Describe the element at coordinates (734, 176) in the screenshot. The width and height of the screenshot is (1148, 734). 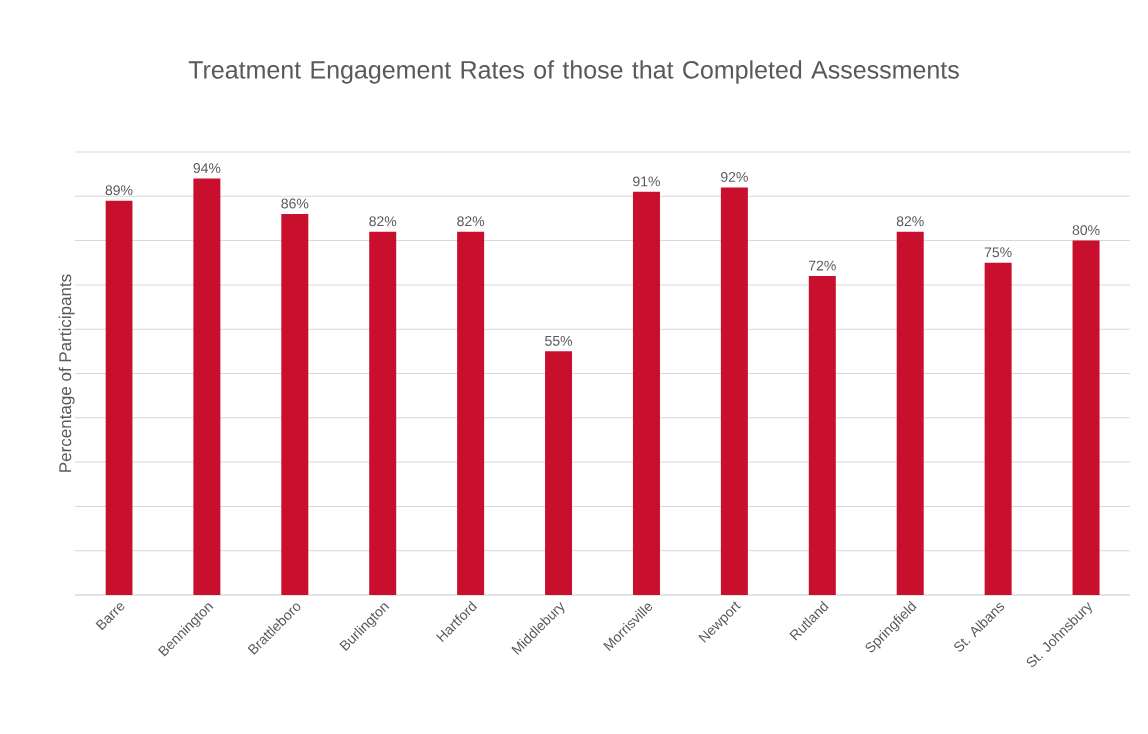
I see `data-label: 92%` at that location.